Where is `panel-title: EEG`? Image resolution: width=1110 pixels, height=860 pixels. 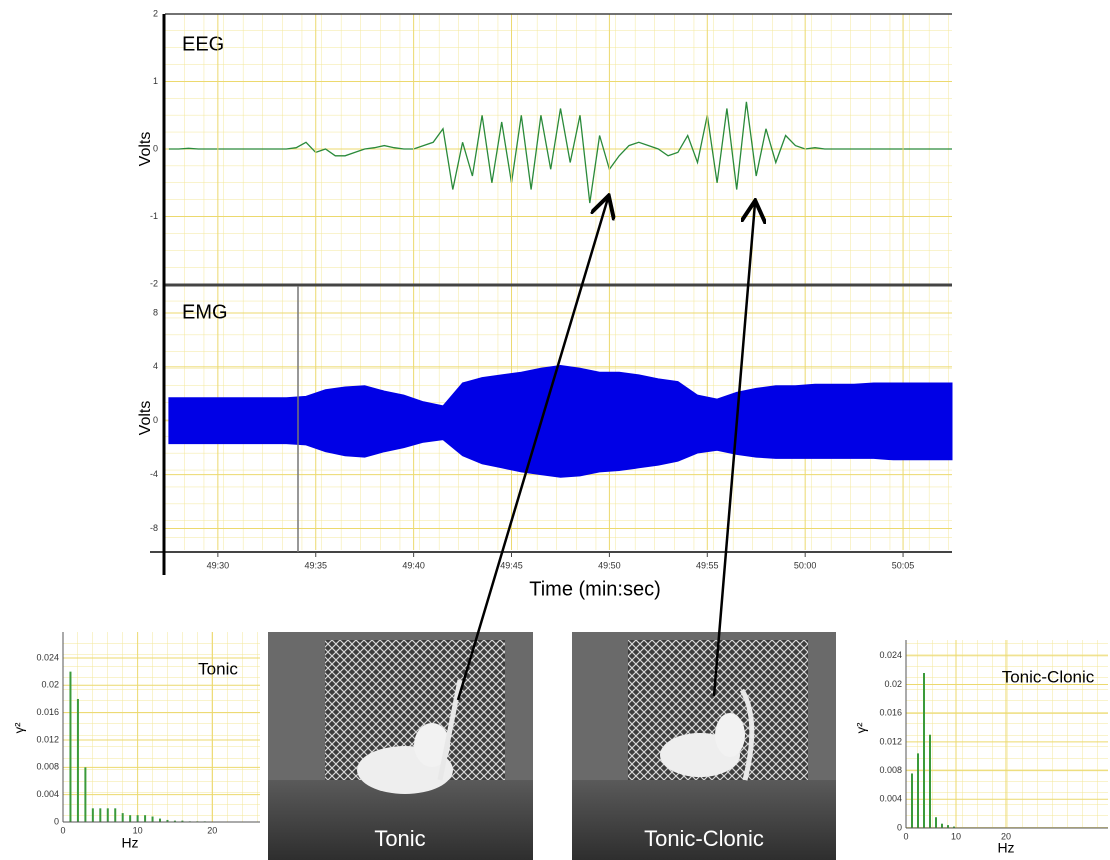
panel-title: EEG is located at coordinates (203, 44).